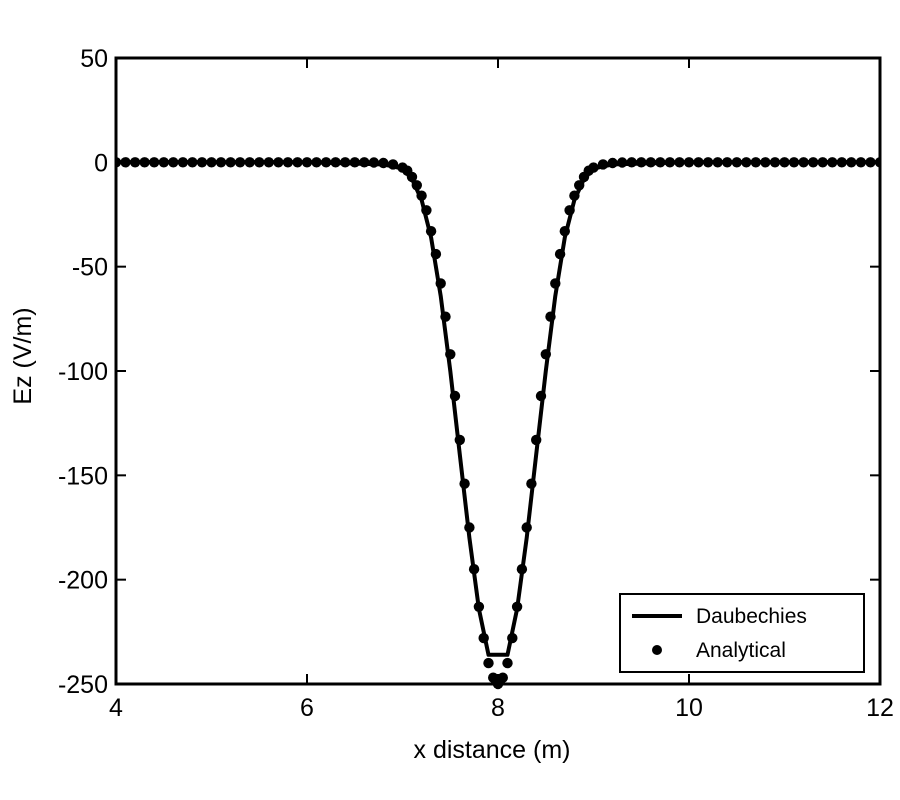  I want to click on legend: Daubechies Analytical, so click(742, 633).